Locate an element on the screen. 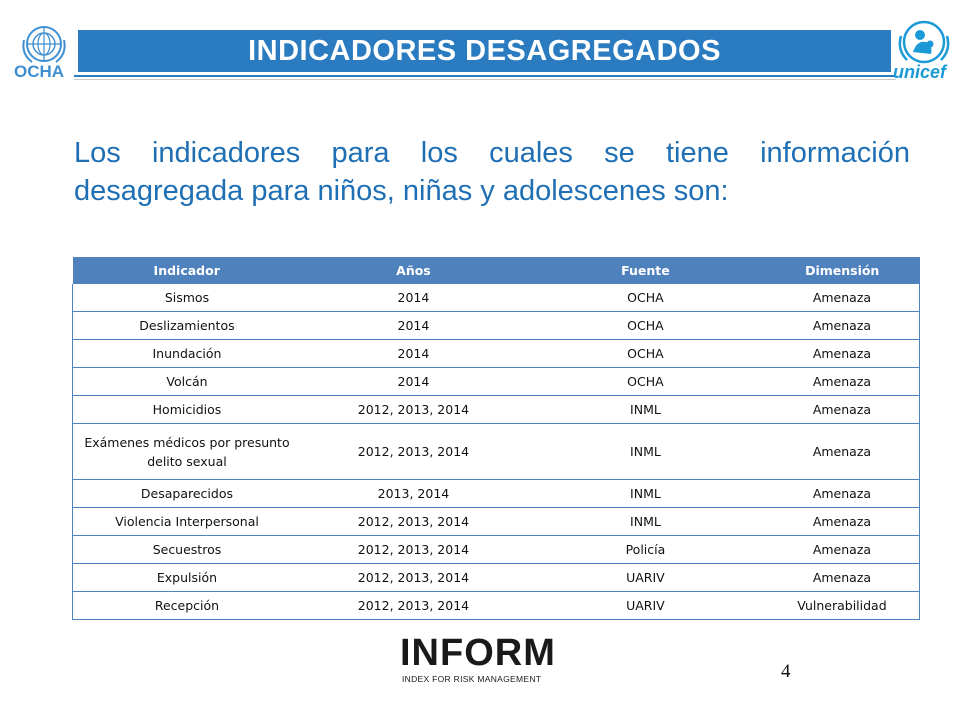 The image size is (960, 720). table-row: Inundación 2014 OCHA Amenaza is located at coordinates (495, 353).